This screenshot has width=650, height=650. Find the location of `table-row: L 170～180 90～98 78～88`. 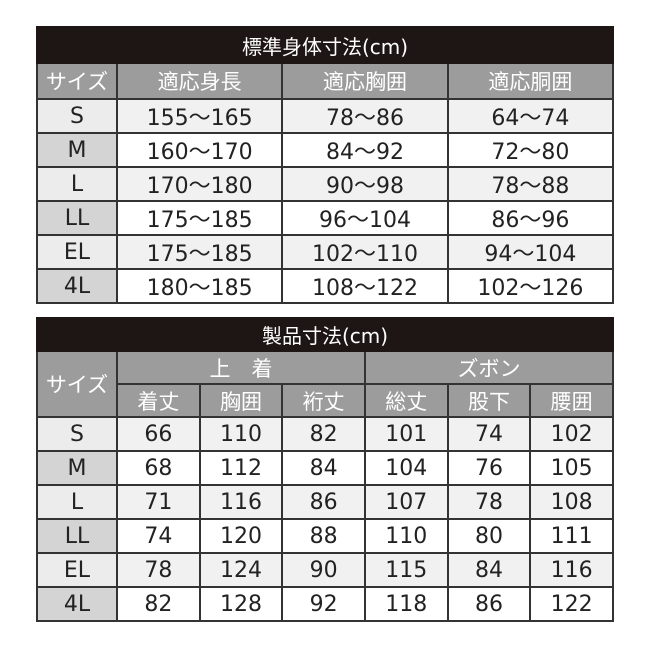

table-row: L 170～180 90～98 78～88 is located at coordinates (325, 184).